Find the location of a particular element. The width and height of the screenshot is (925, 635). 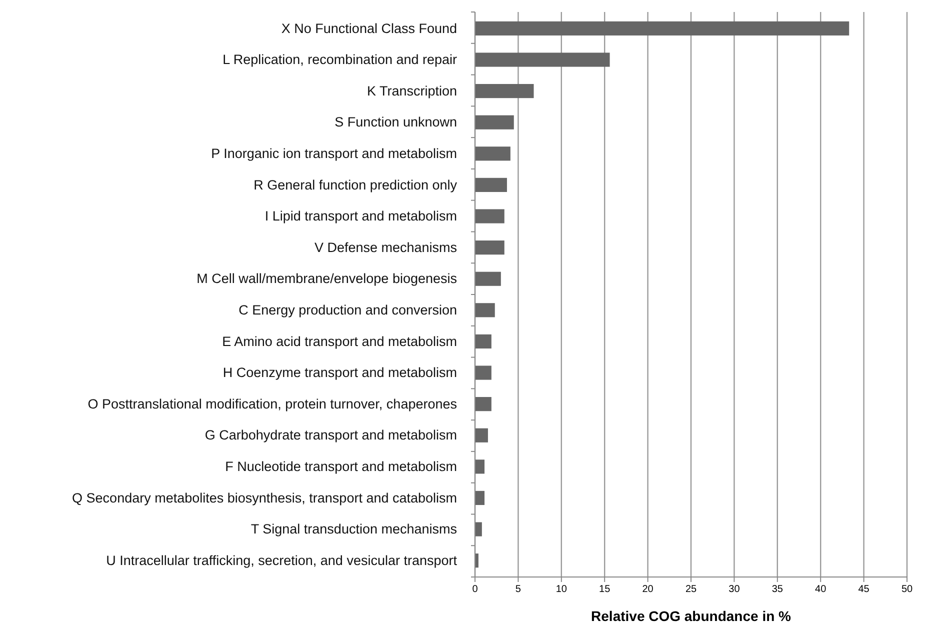

x-tick-label: 10 is located at coordinates (562, 590).